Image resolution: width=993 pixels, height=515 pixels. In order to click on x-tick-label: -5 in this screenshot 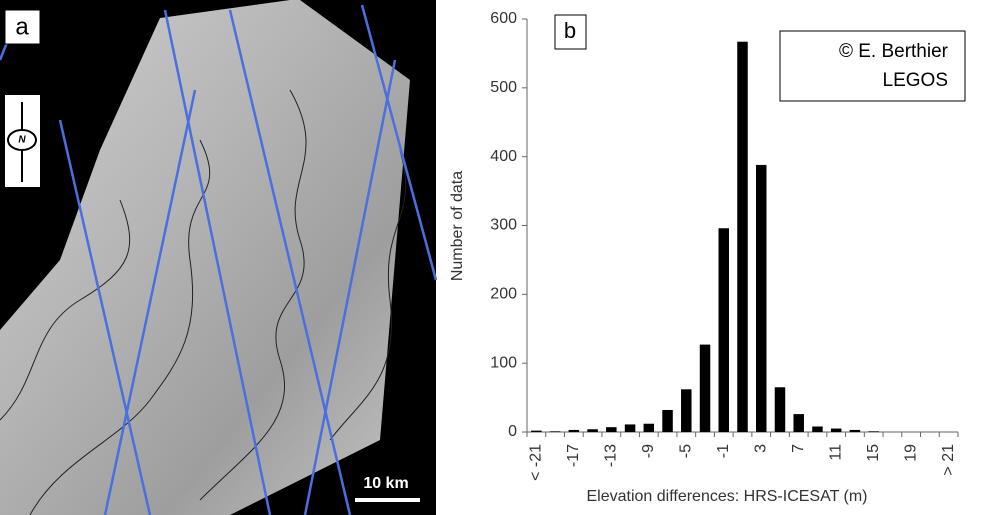, I will do `click(686, 451)`.